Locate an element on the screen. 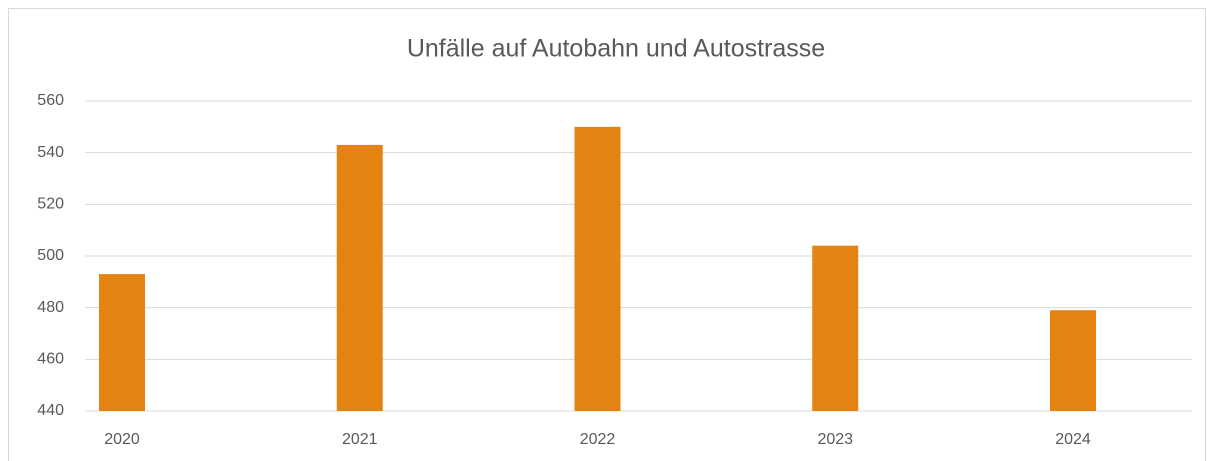  x-tick-label: 2021 is located at coordinates (360, 439).